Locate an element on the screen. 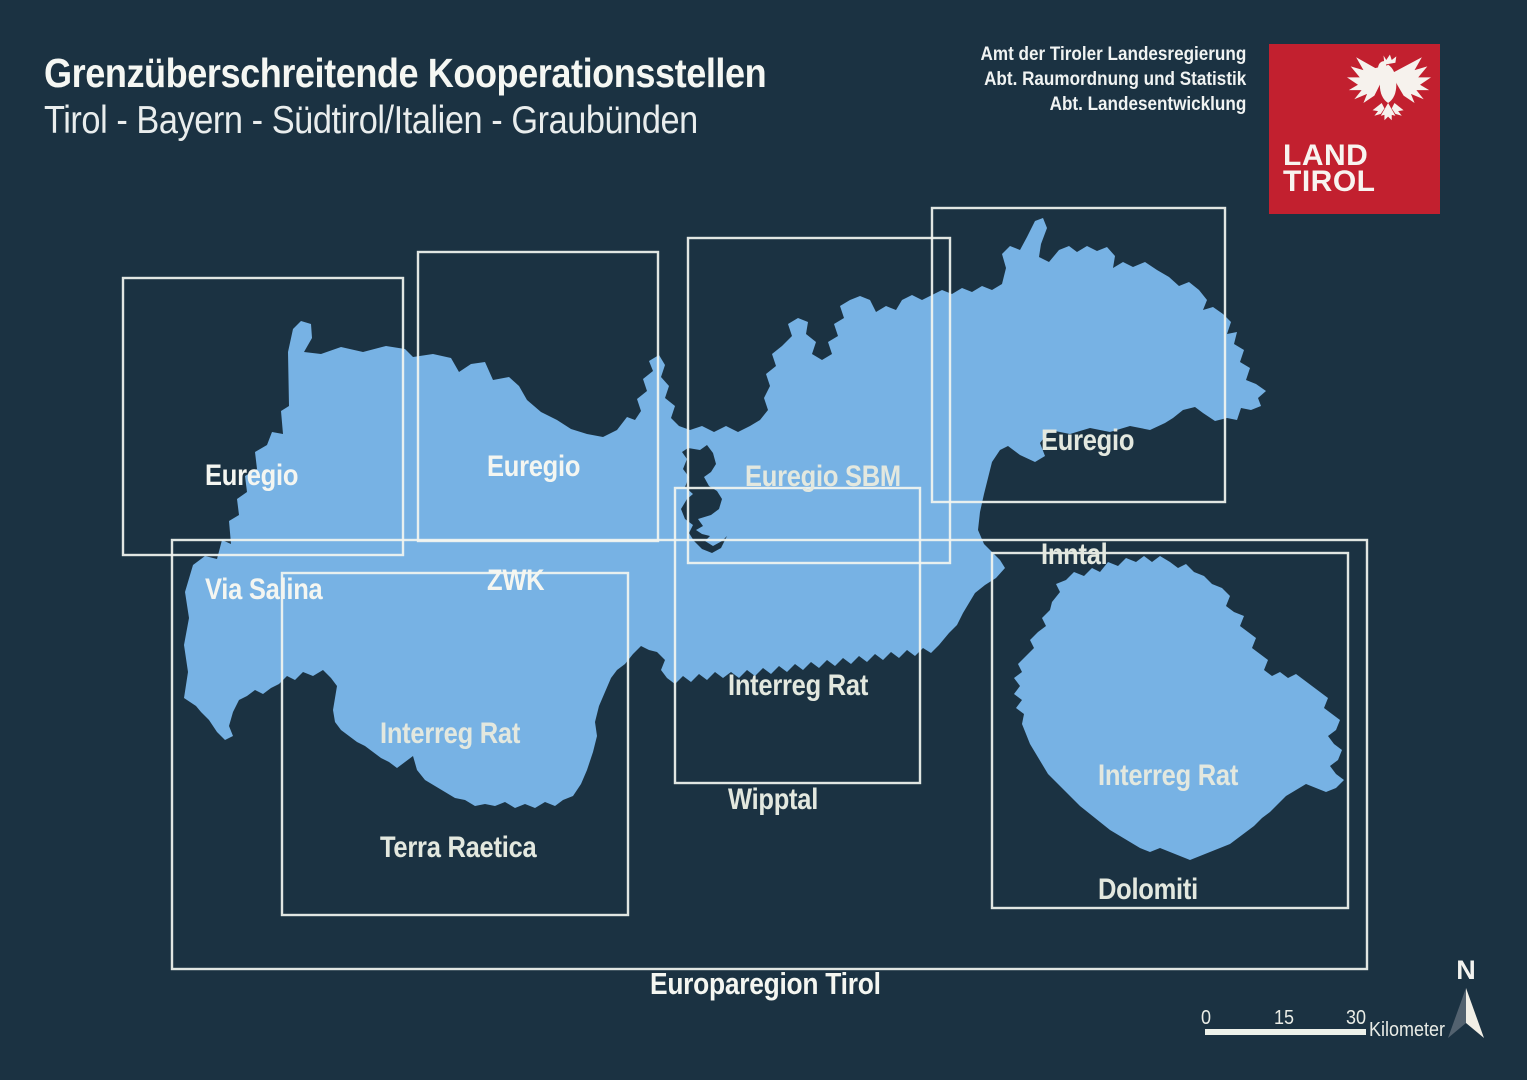  logo-word-land: LAND is located at coordinates (1326, 155).